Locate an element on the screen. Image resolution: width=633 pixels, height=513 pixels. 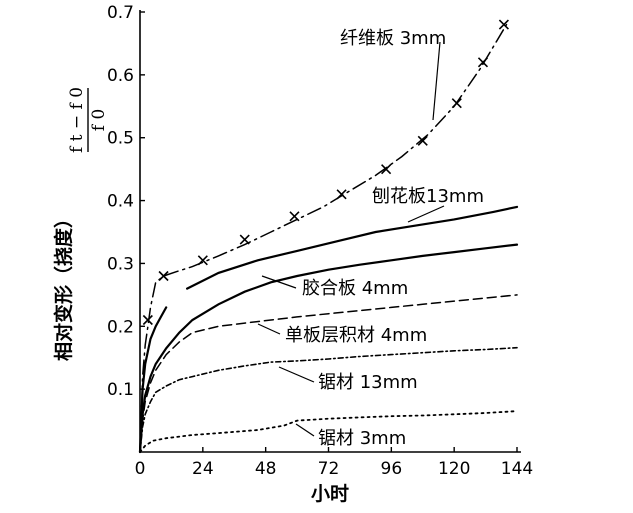
series-label: 纤维板 3mm is located at coordinates (393, 38).